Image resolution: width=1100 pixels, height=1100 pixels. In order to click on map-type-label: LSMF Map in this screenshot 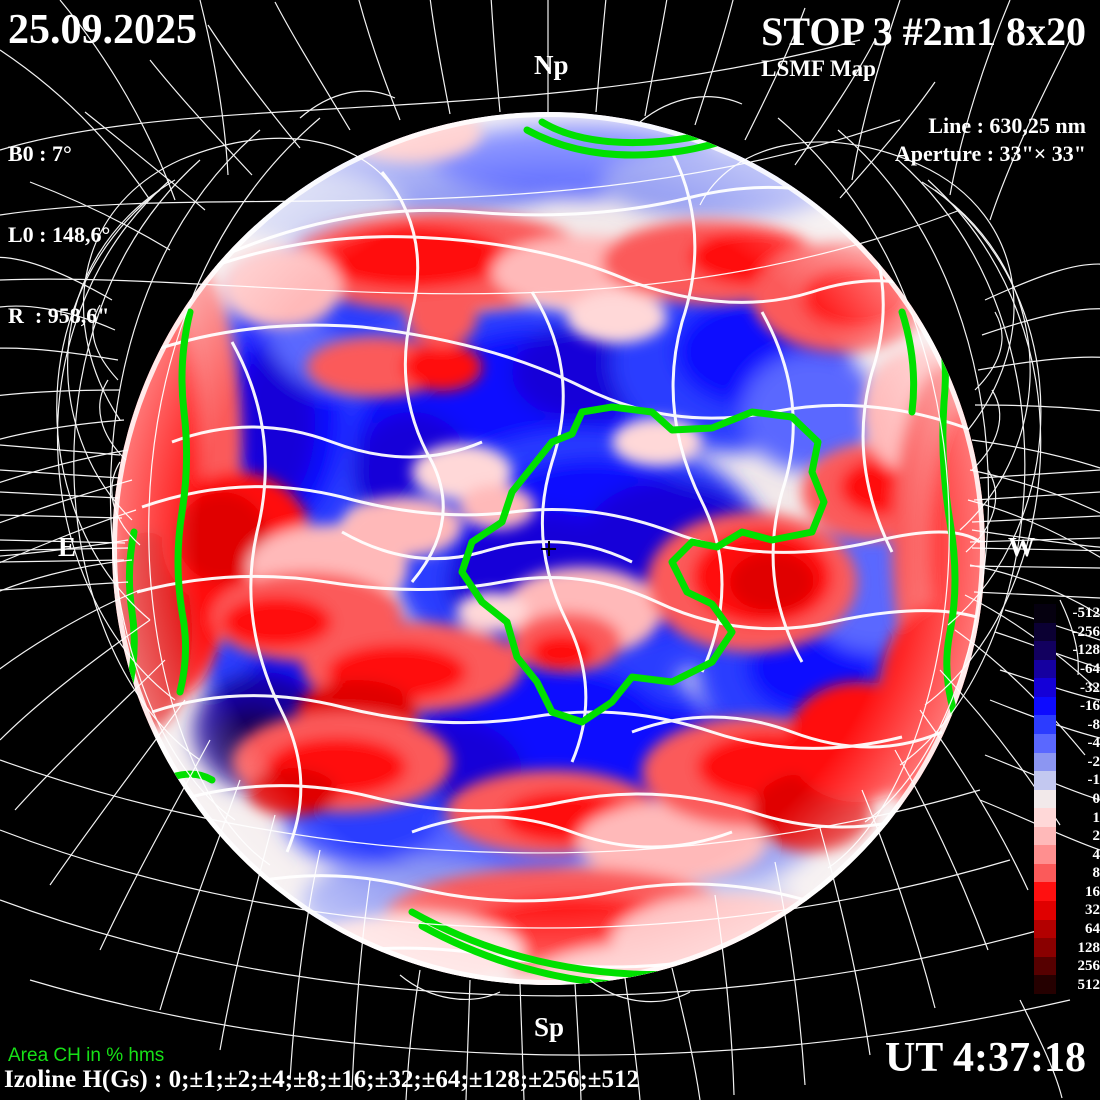, I will do `click(818, 68)`.